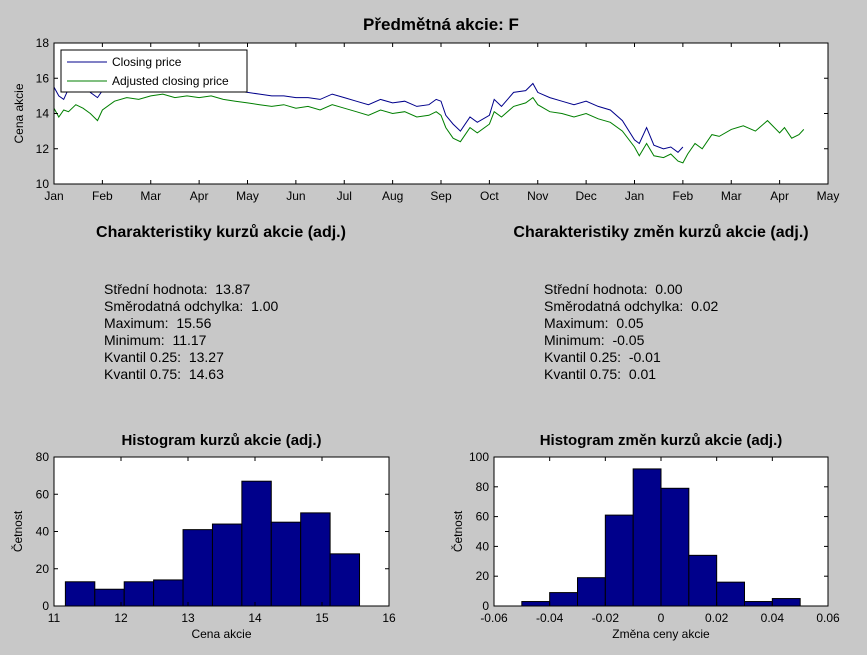 The width and height of the screenshot is (867, 655). Describe the element at coordinates (185, 340) in the screenshot. I see `stat-value: 11.17` at that location.